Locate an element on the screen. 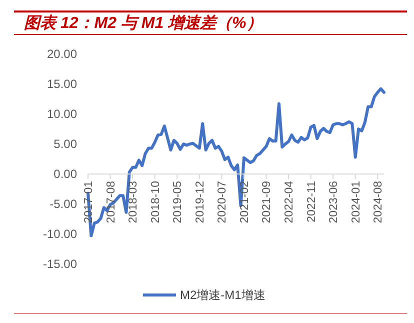 The width and height of the screenshot is (414, 323). y-tick-label: 20.00 is located at coordinates (62, 54).